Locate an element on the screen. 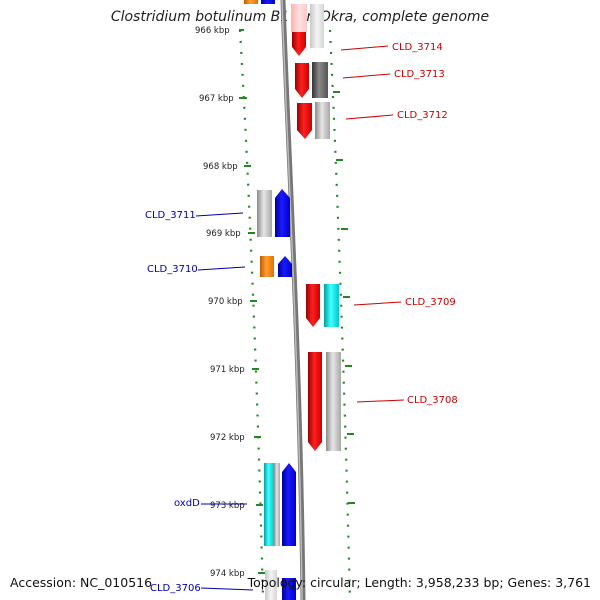  gene-orange is located at coordinates (251, 2).